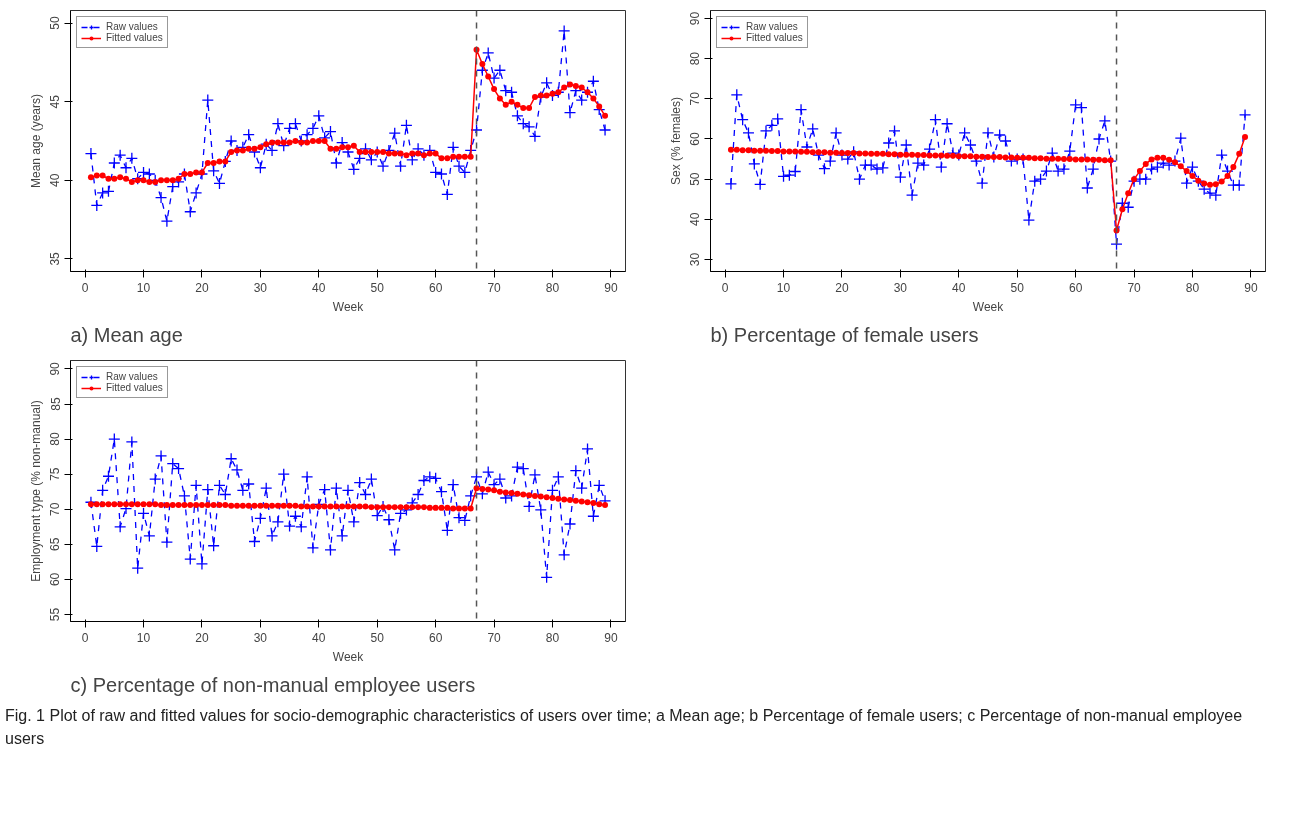 This screenshot has width=1292, height=816. I want to click on y-tick-label: 30, so click(695, 259).